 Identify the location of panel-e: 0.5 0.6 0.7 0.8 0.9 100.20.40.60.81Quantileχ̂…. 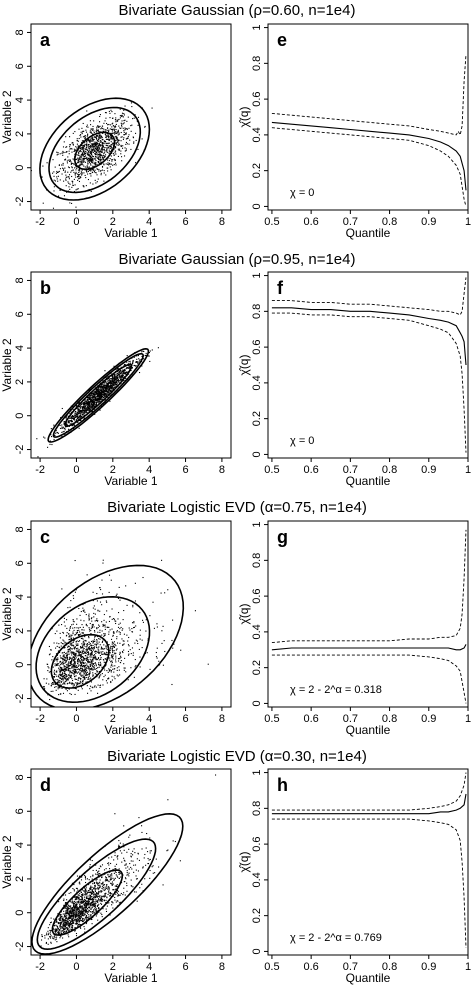
(354, 131).